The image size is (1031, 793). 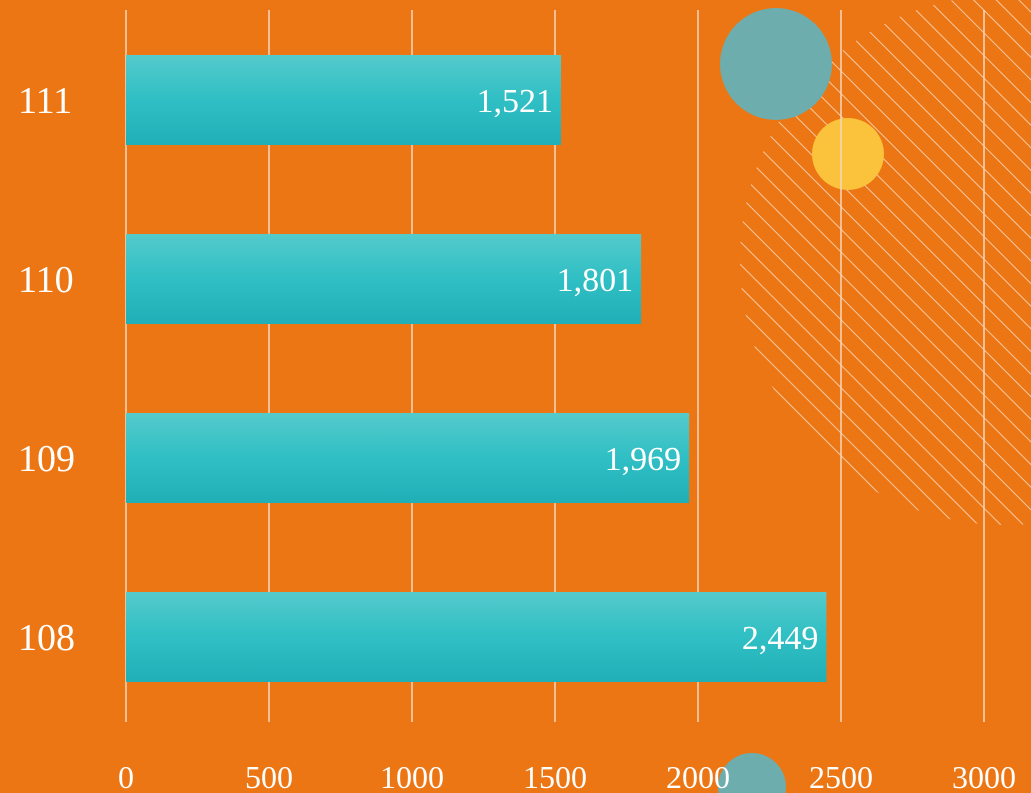 I want to click on bar-value-label: 1,969, so click(x=643, y=459).